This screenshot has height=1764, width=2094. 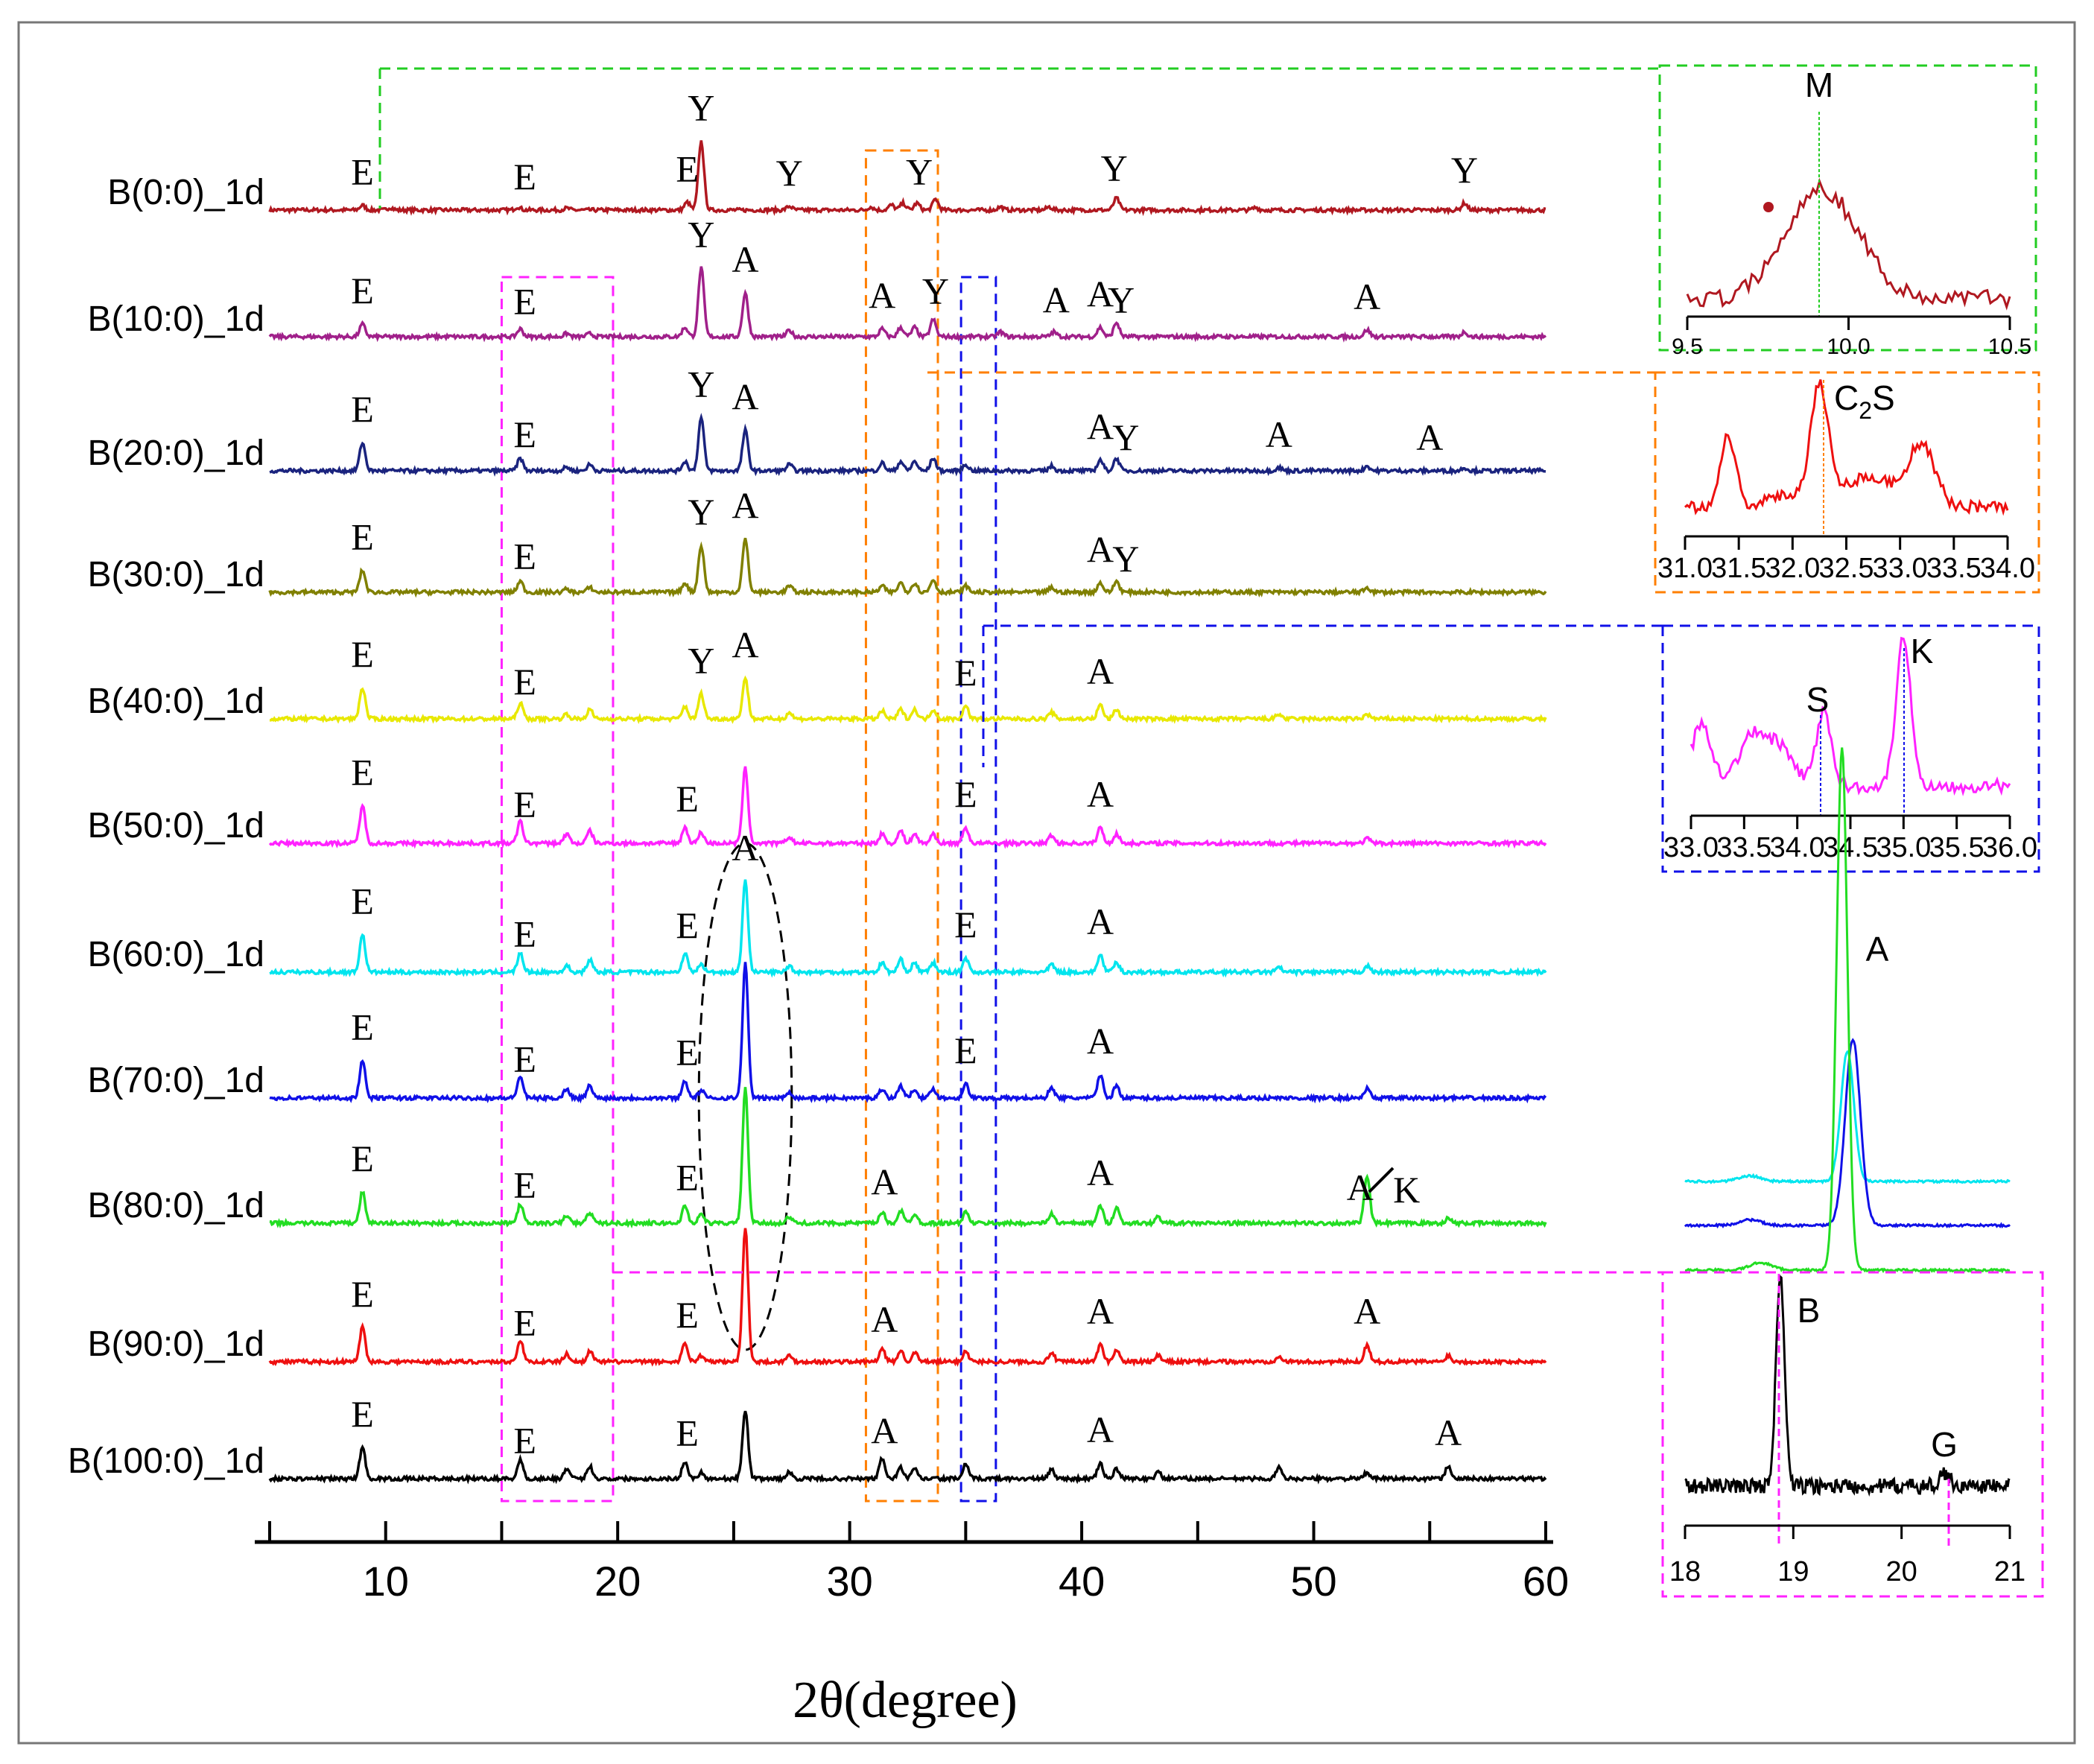 What do you see at coordinates (978, 889) in the screenshot?
I see `blue-box` at bounding box center [978, 889].